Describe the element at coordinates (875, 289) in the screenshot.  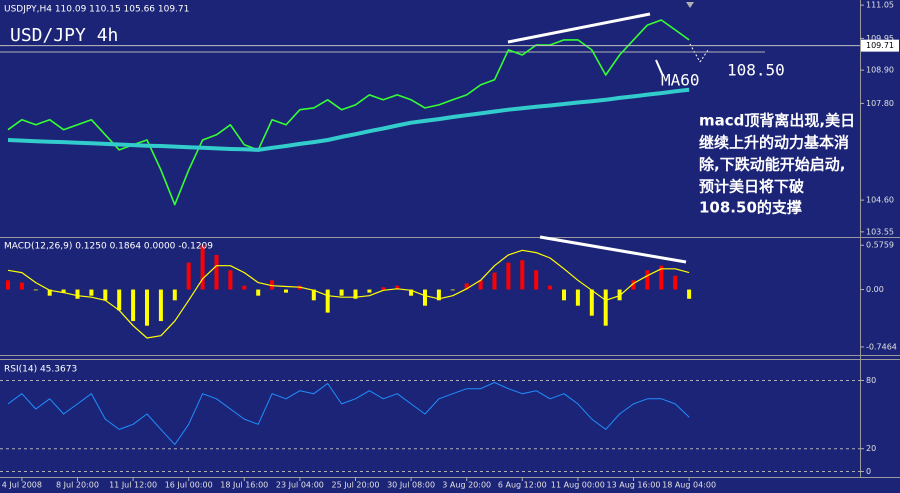
I see `y-tick-label: 0.00` at that location.